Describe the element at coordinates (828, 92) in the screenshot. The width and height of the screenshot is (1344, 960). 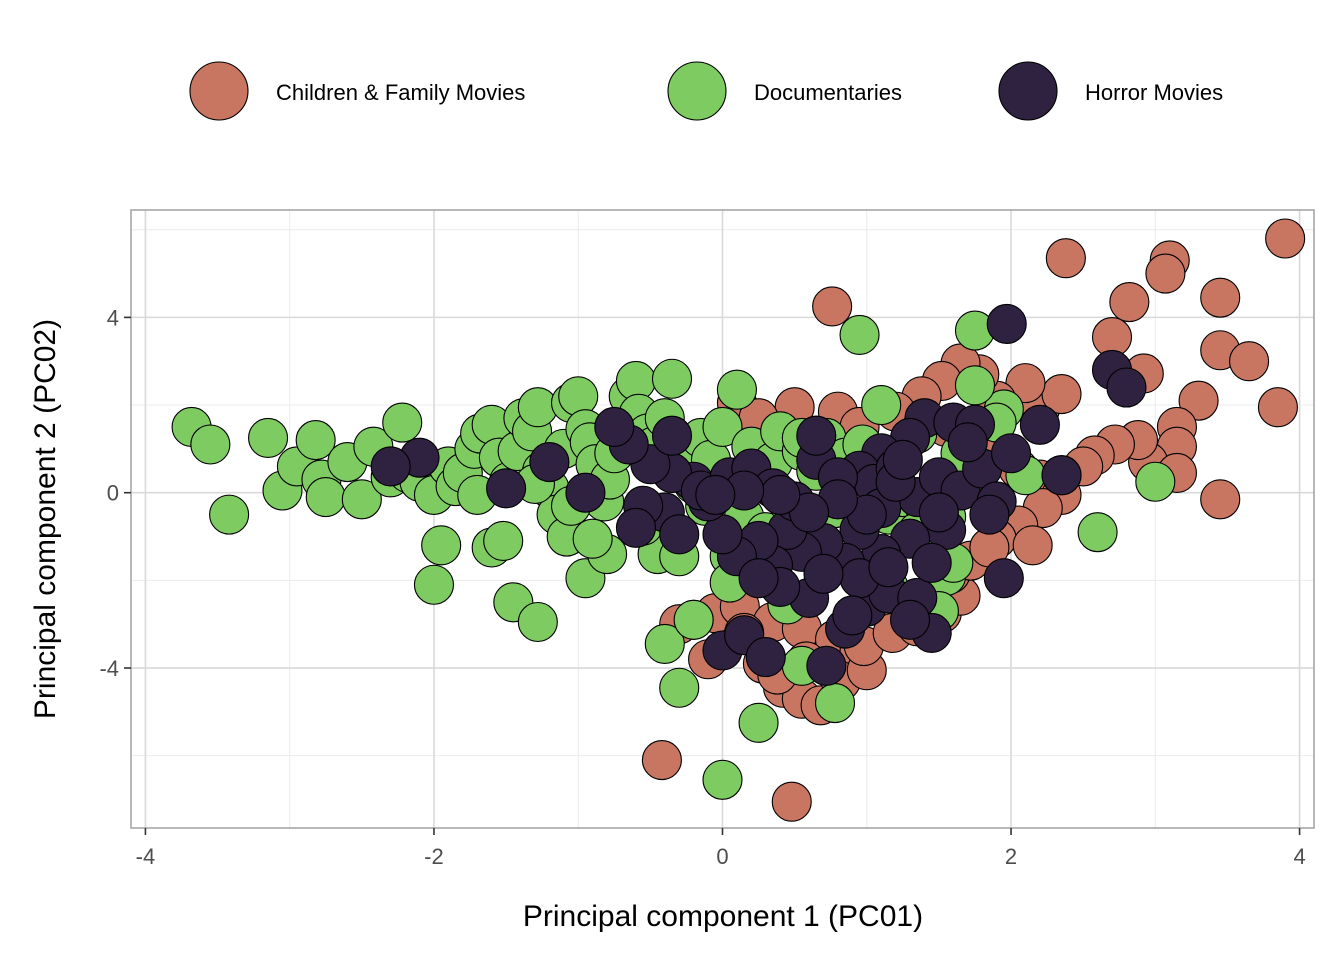
I see `legend-label: Documentaries` at that location.